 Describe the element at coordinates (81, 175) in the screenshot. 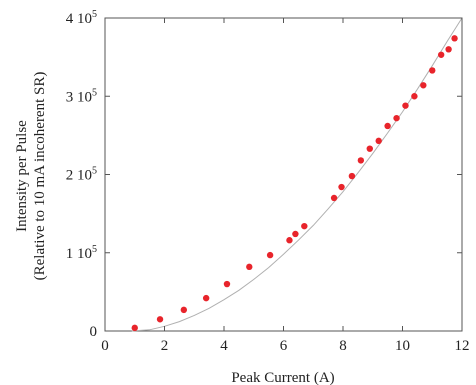

I see `y-tick-label: 2 105` at that location.